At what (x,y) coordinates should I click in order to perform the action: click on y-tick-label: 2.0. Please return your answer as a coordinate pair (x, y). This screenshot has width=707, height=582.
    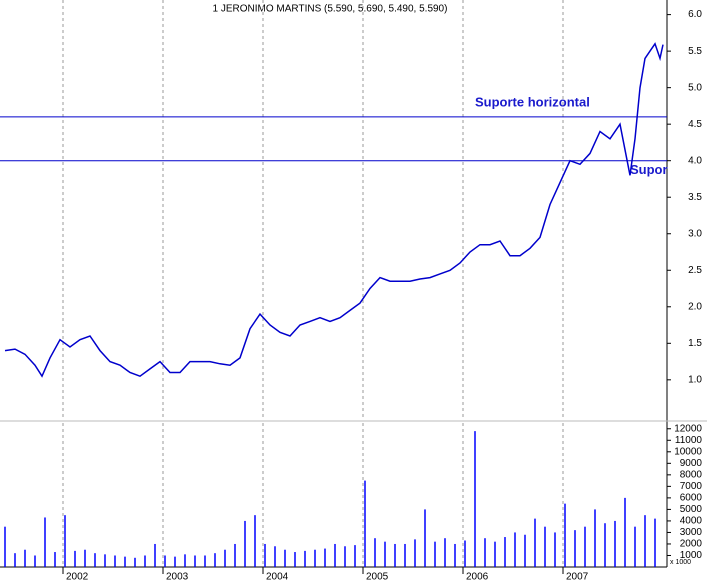
    Looking at the image, I should click on (695, 306).